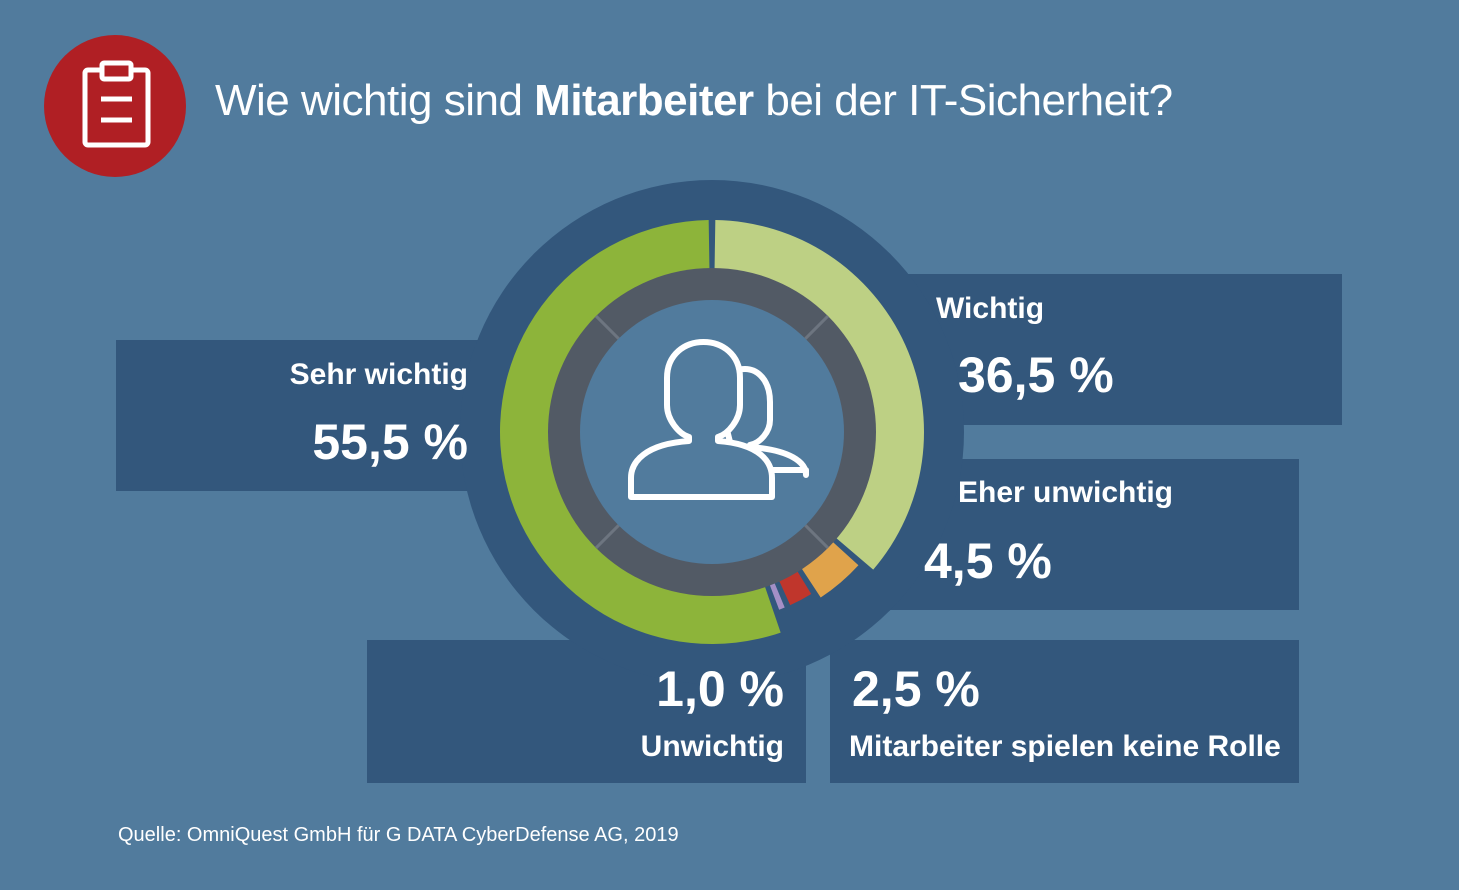 The height and width of the screenshot is (890, 1459). I want to click on label-wichtig: Wichtig, so click(990, 308).